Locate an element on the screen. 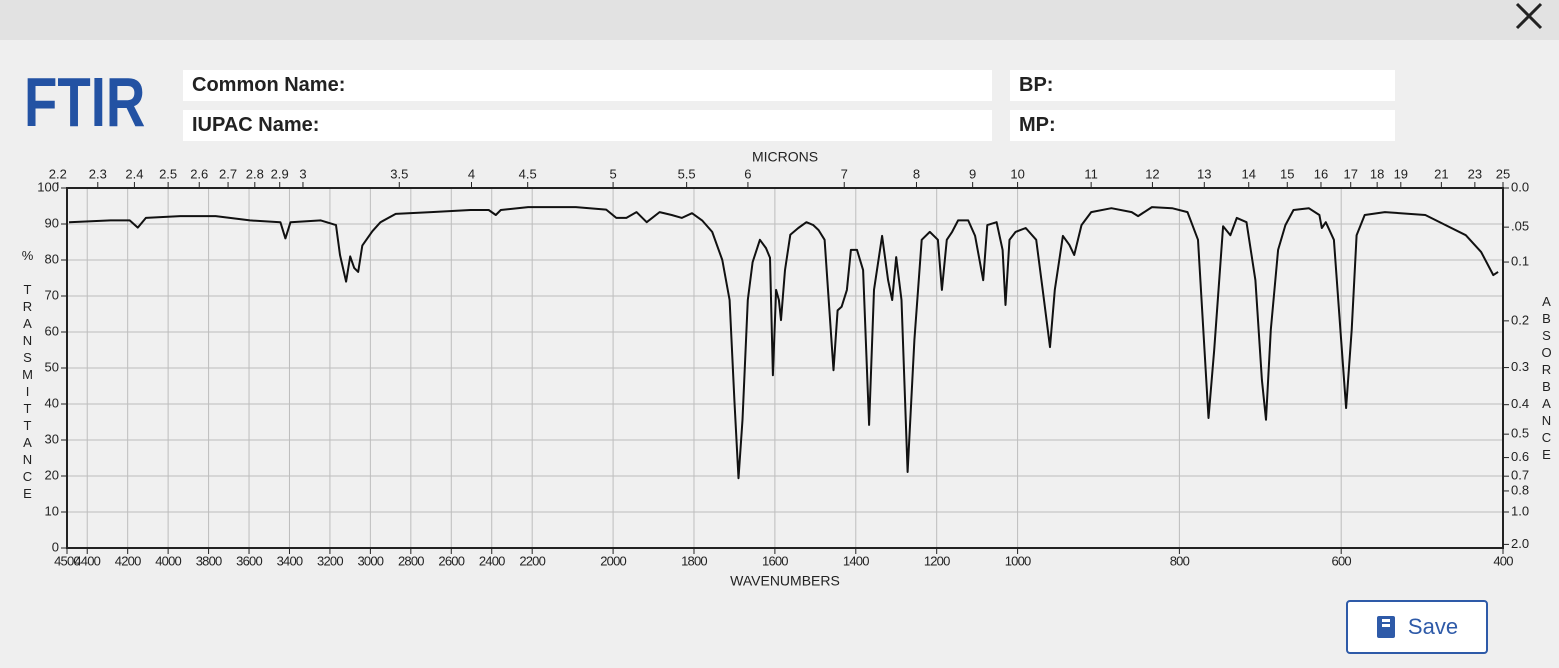 This screenshot has height=668, width=1559. y2-tick-label: 0.3 is located at coordinates (1520, 366).